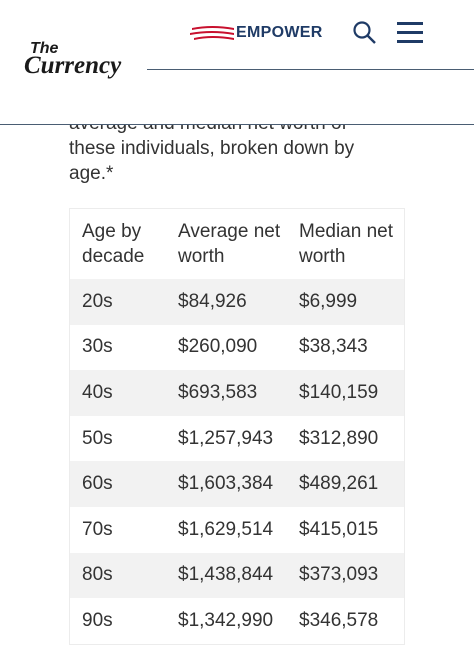 This screenshot has width=474, height=652. I want to click on table-cell: $1,438,844, so click(226, 575).